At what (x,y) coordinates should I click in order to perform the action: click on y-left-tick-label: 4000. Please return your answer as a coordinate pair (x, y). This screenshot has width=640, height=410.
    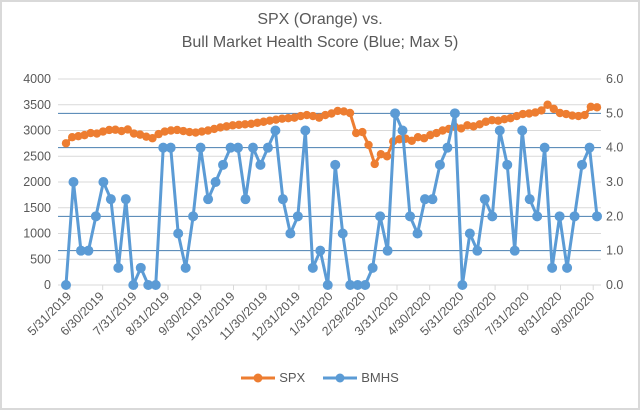
    Looking at the image, I should click on (37, 79).